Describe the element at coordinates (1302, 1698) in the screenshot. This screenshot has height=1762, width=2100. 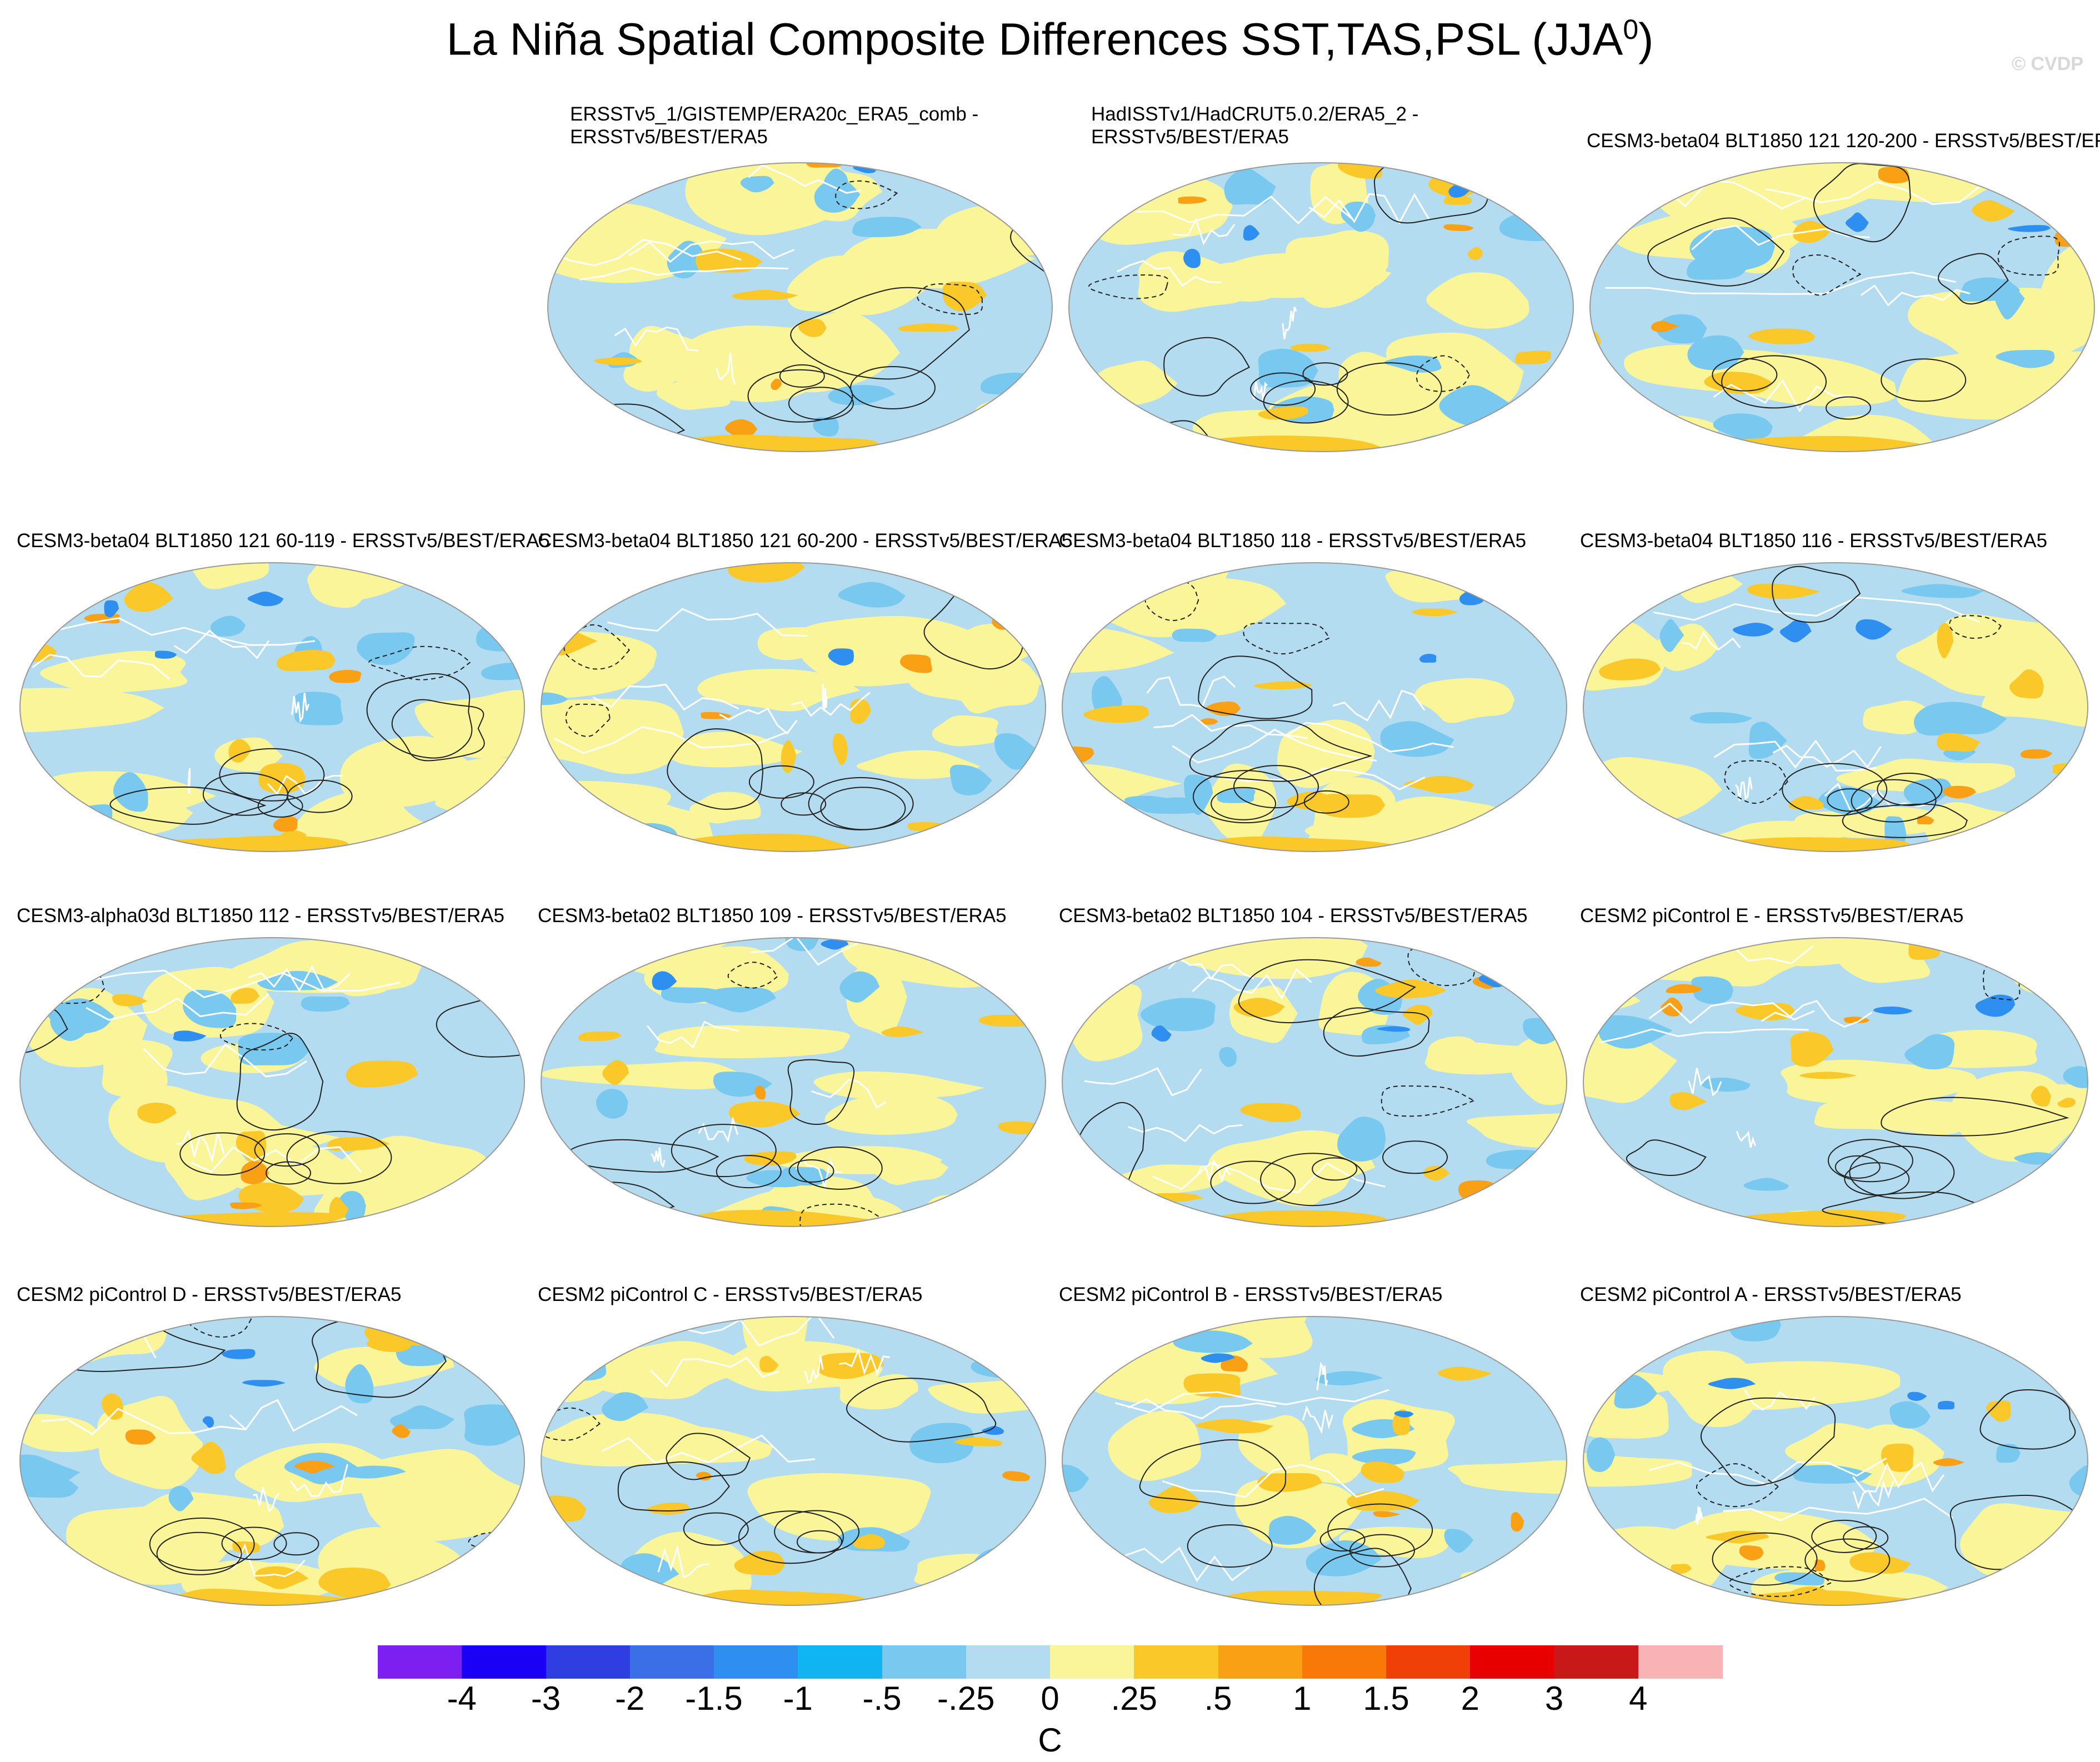
I see `colorbar-tick-label: 1` at that location.